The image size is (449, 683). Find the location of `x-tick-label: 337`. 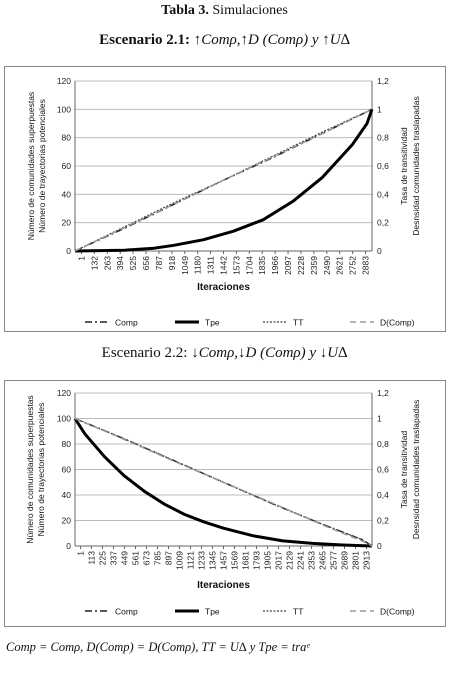

x-tick-label: 337 is located at coordinates (114, 558).